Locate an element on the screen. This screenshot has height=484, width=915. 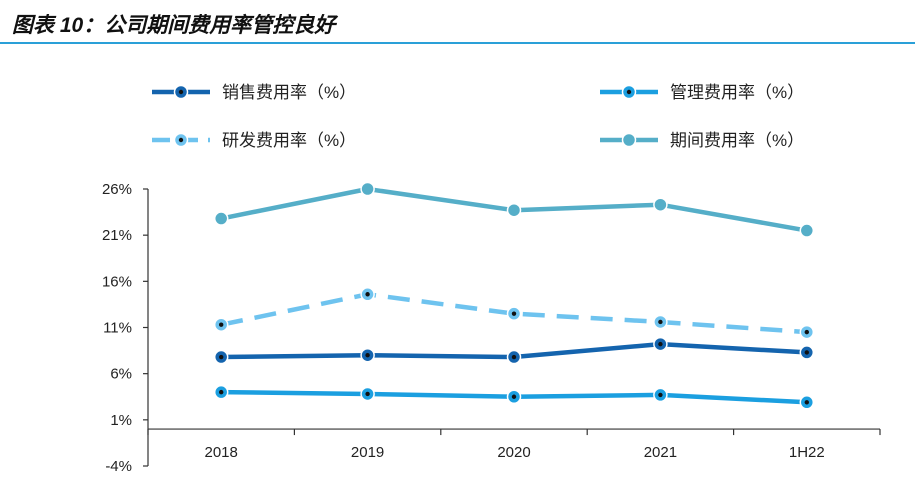
x-tick-label: 2018 is located at coordinates (221, 452).